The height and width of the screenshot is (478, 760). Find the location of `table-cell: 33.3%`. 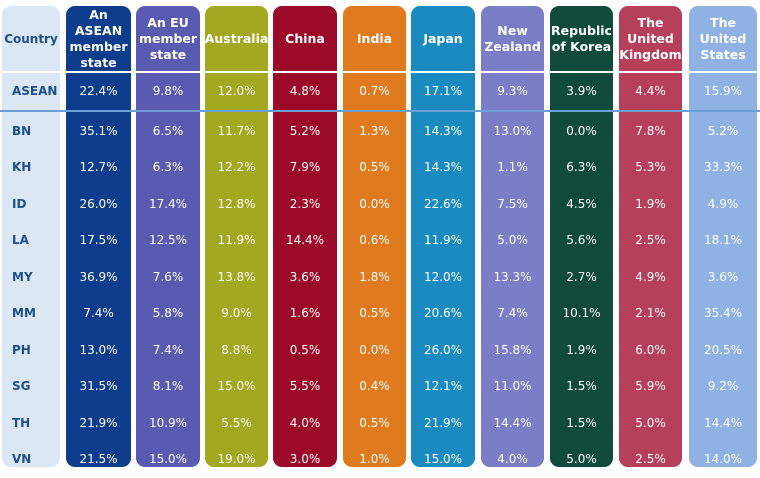

table-cell: 33.3% is located at coordinates (723, 167).